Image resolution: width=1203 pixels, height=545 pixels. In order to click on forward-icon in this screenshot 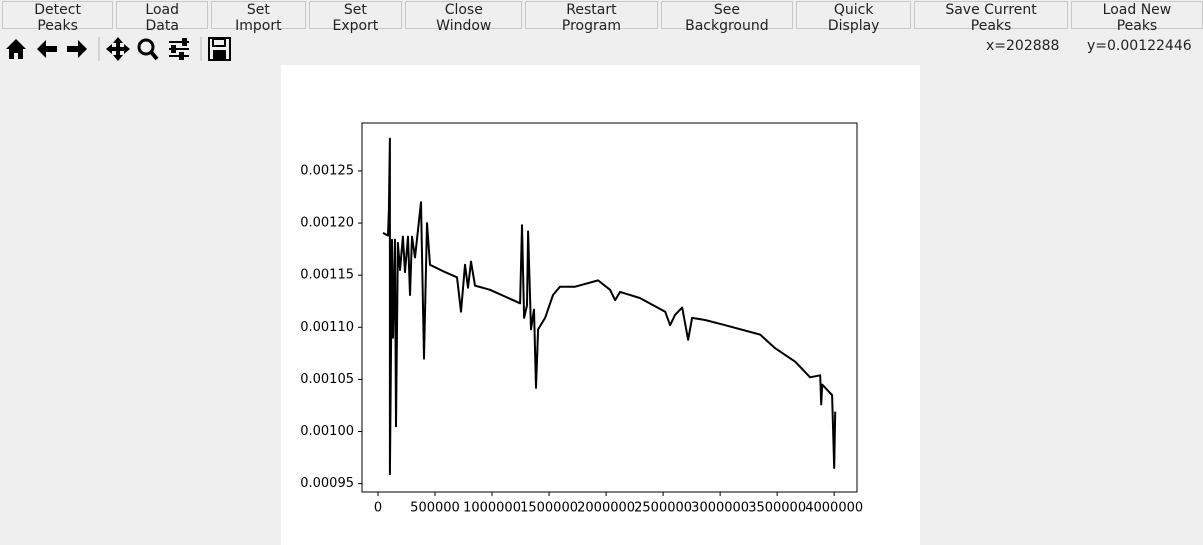, I will do `click(77, 49)`.